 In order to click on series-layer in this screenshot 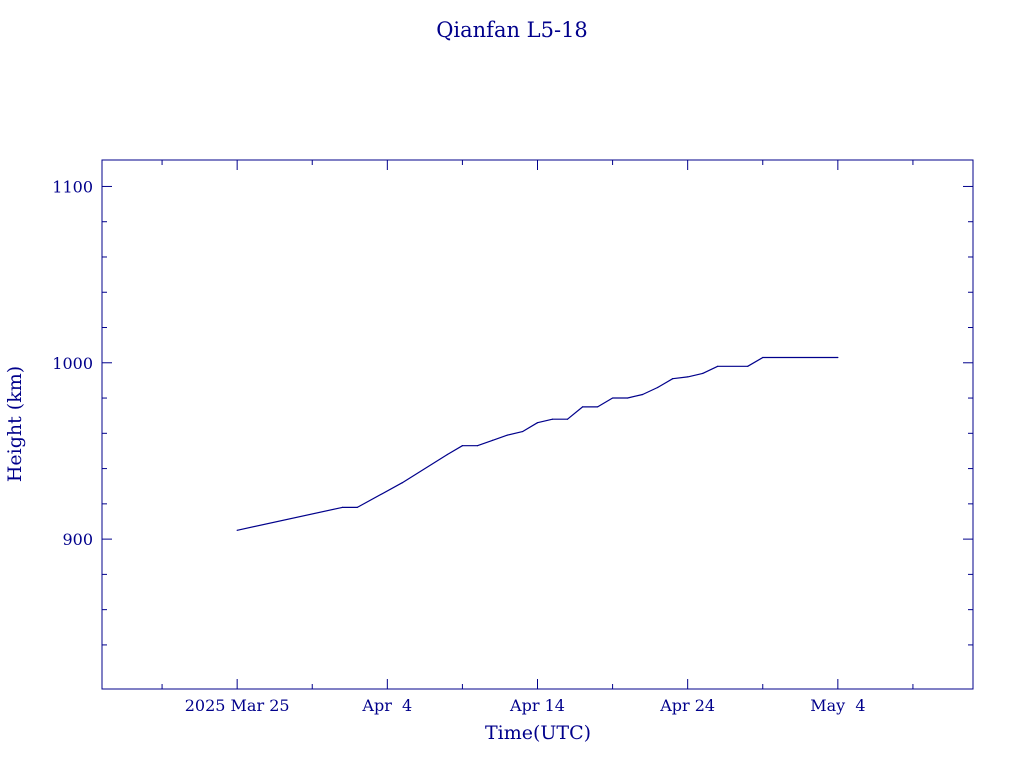, I will do `click(537, 443)`.